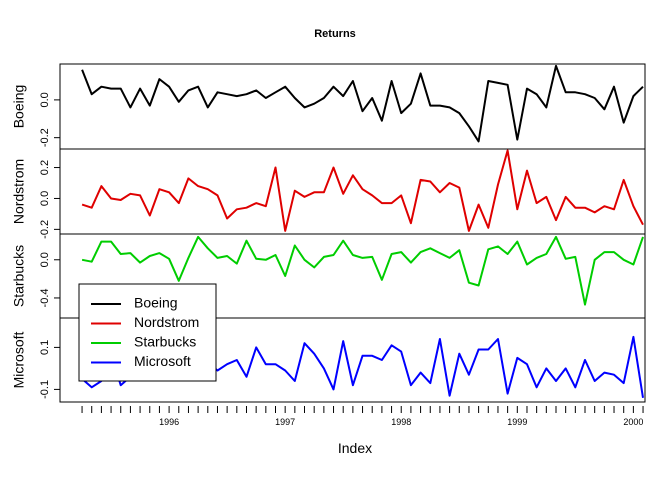  I want to click on x-axis-label: Index, so click(355, 448).